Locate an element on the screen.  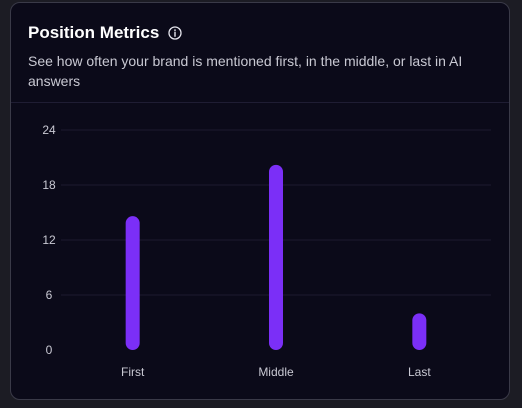
bar-first is located at coordinates (132, 283).